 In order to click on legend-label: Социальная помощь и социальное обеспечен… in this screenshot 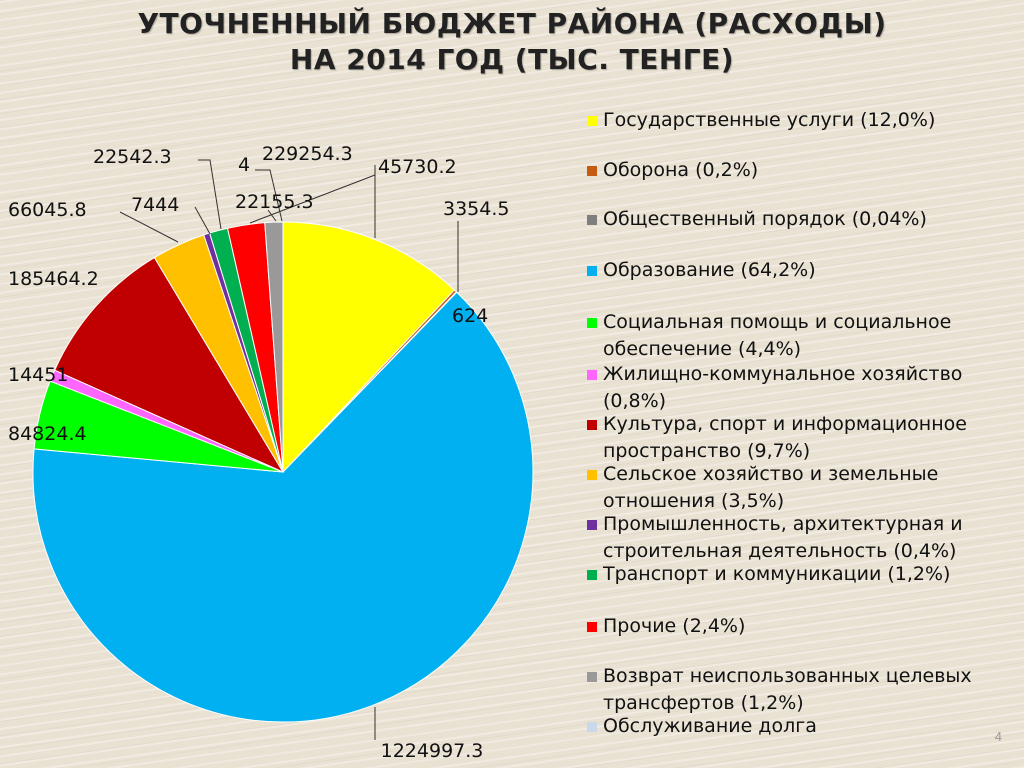, I will do `click(777, 335)`.